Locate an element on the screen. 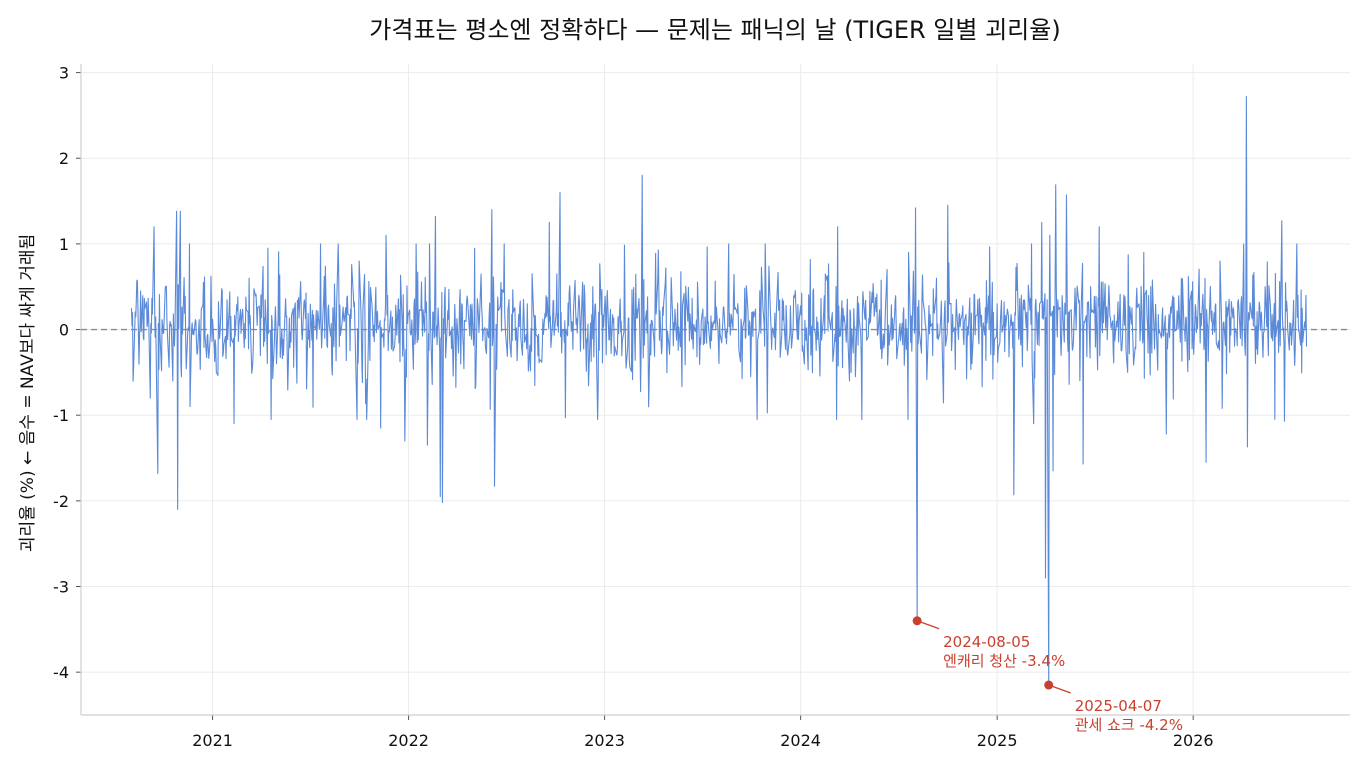  y-tick-label: 3 is located at coordinates (64, 73).